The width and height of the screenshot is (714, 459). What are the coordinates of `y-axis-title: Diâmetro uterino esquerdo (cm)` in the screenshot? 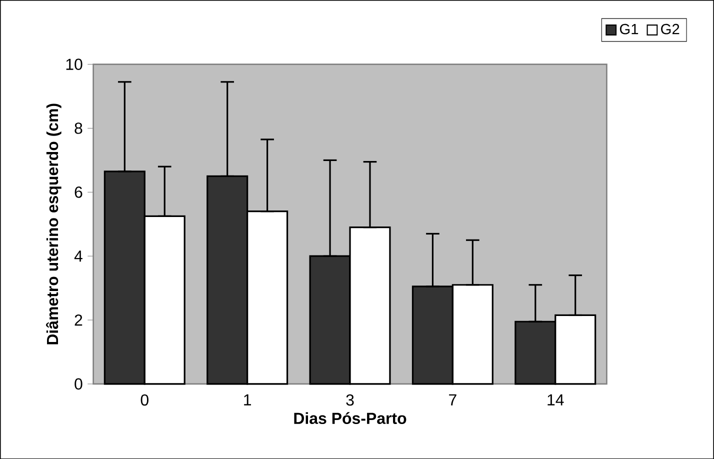 It's located at (54, 224).